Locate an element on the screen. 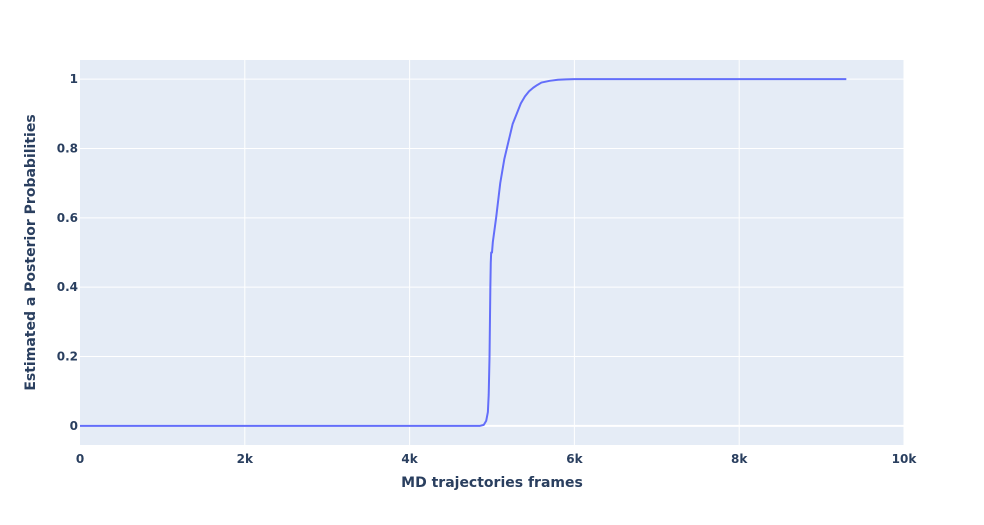 Image resolution: width=984 pixels, height=525 pixels. x-tick-label: 2k is located at coordinates (245, 459).